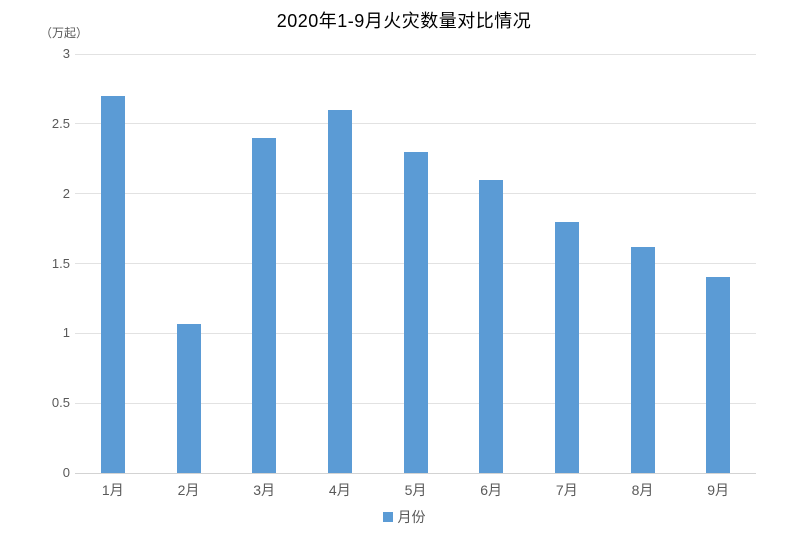 Image resolution: width=808 pixels, height=534 pixels. I want to click on x-tick-label: 2月, so click(188, 490).